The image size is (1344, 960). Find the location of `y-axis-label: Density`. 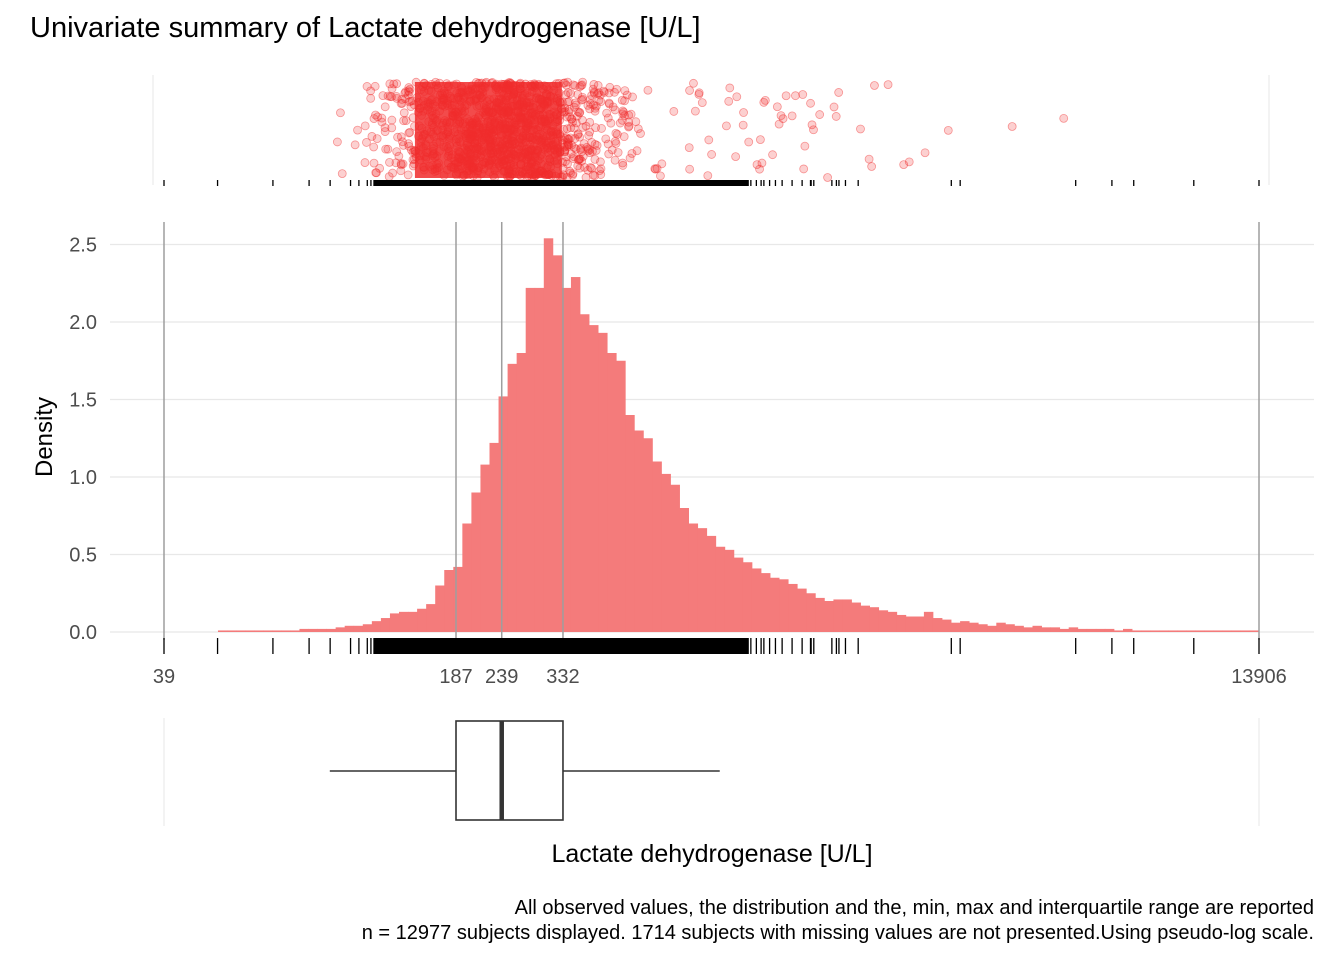

y-axis-label: Density is located at coordinates (44, 437).